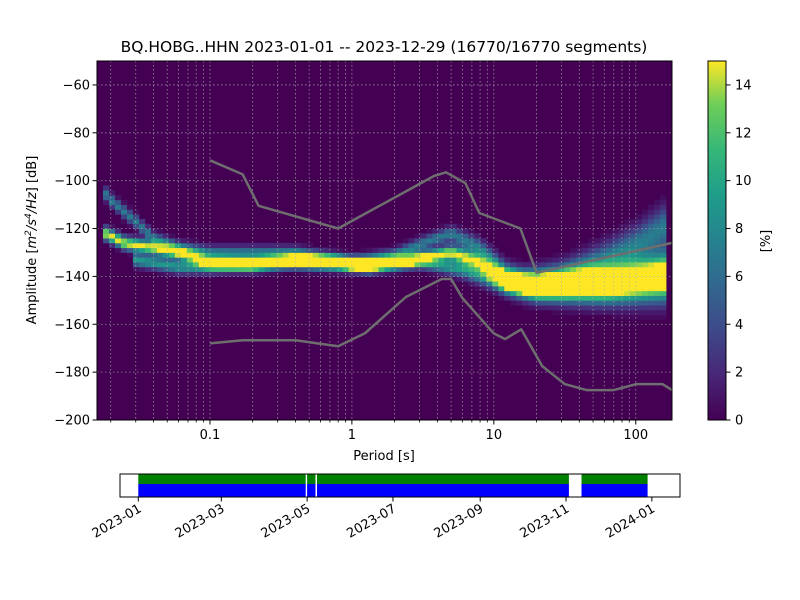 The height and width of the screenshot is (600, 800). What do you see at coordinates (76, 85) in the screenshot?
I see `y-tick-label: −60` at bounding box center [76, 85].